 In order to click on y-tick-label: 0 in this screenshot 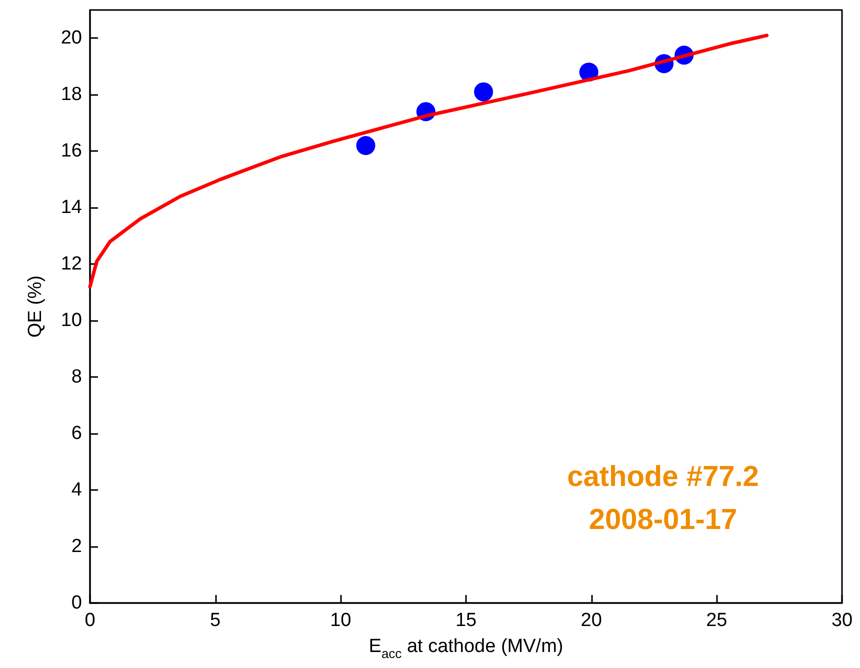, I will do `click(76, 603)`.